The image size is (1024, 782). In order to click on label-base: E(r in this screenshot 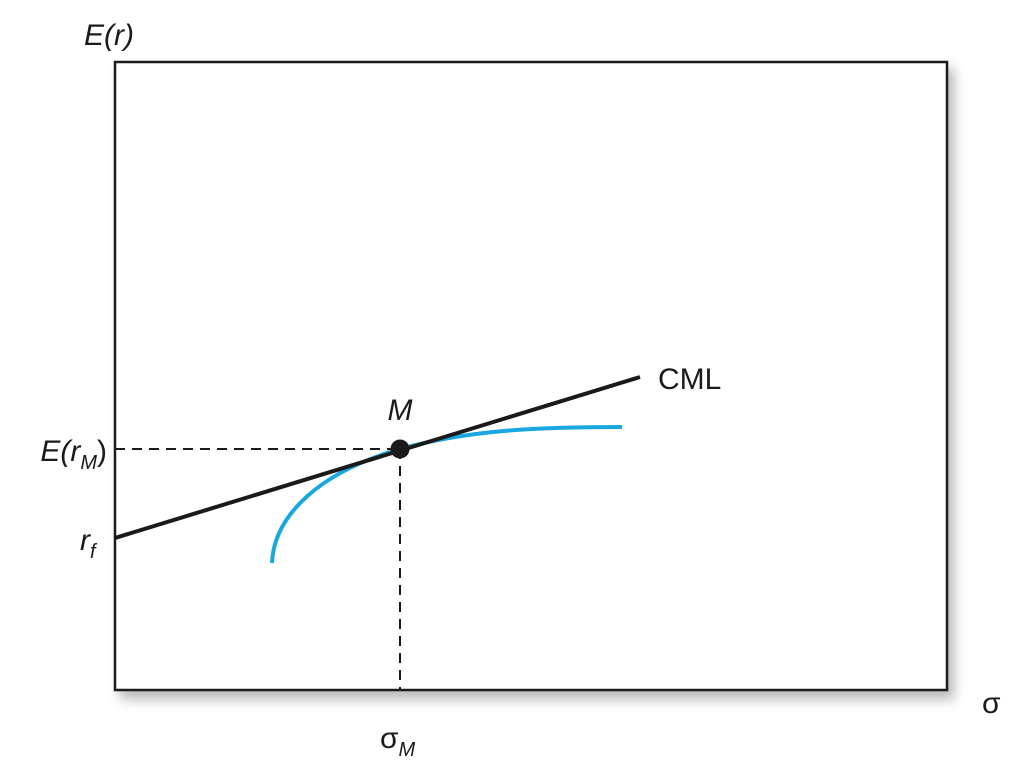, I will do `click(60, 451)`.